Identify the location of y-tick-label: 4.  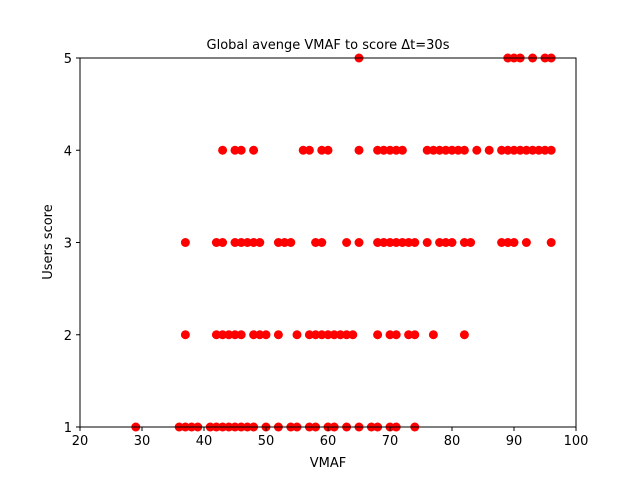
(68, 151).